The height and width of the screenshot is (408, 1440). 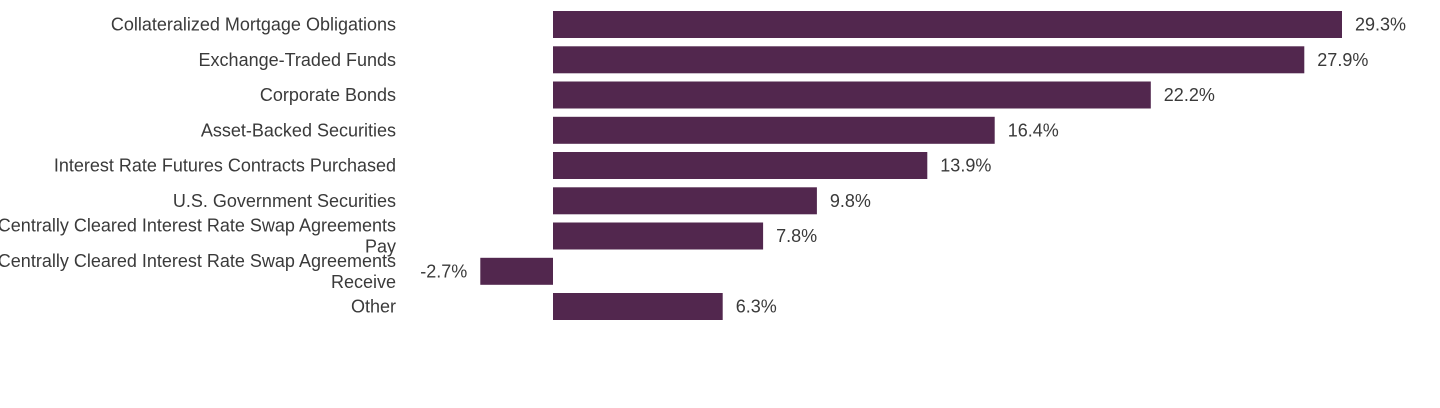 I want to click on category-label: Corporate Bonds, so click(x=328, y=95).